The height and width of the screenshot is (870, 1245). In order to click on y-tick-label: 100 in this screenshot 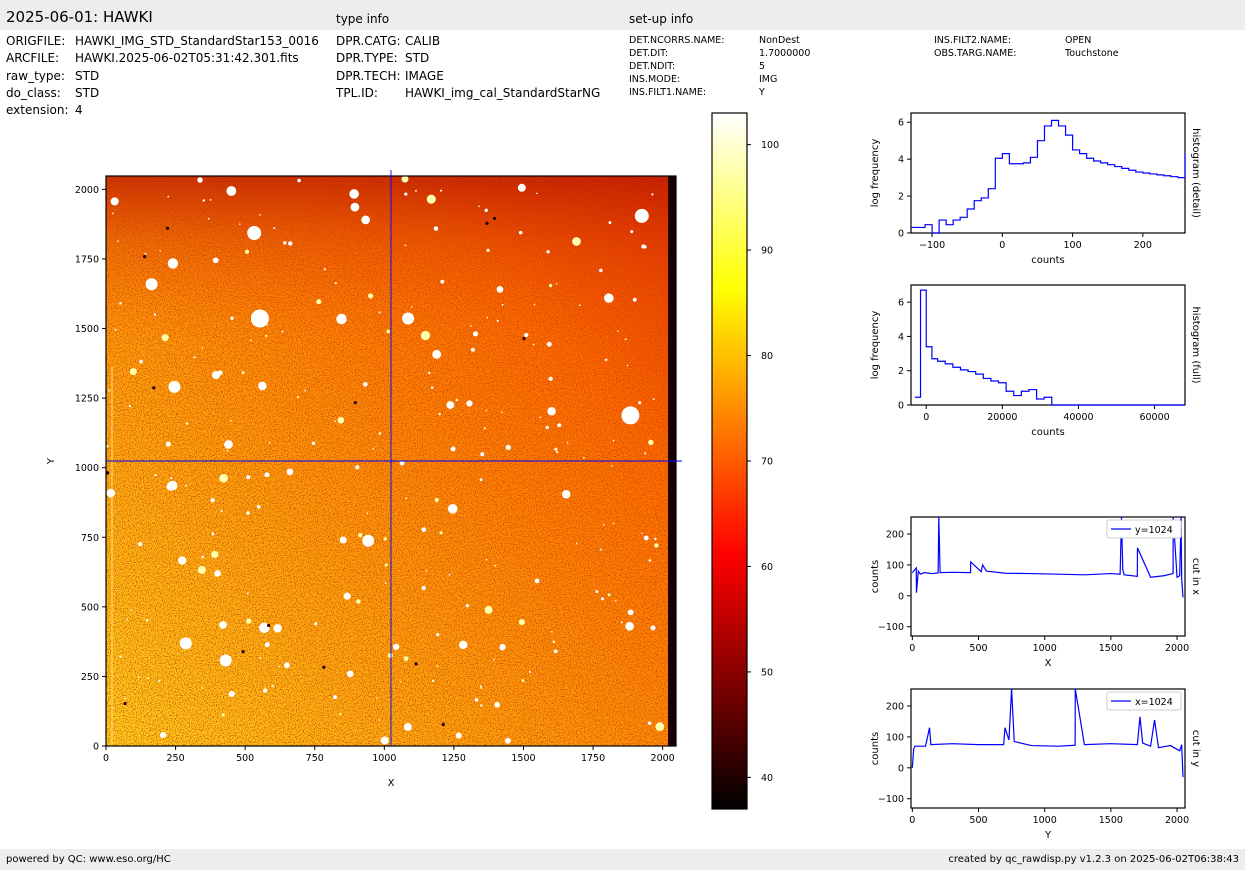, I will do `click(895, 565)`.